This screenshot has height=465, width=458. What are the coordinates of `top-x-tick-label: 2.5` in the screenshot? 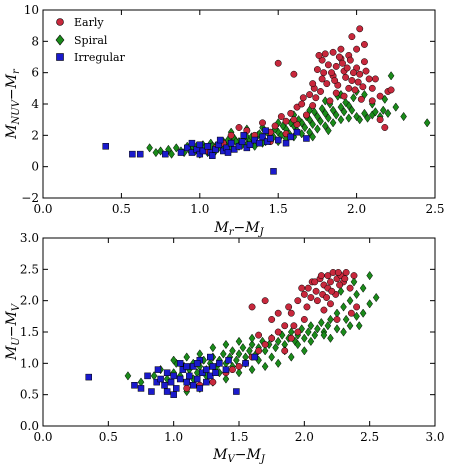 It's located at (434, 209).